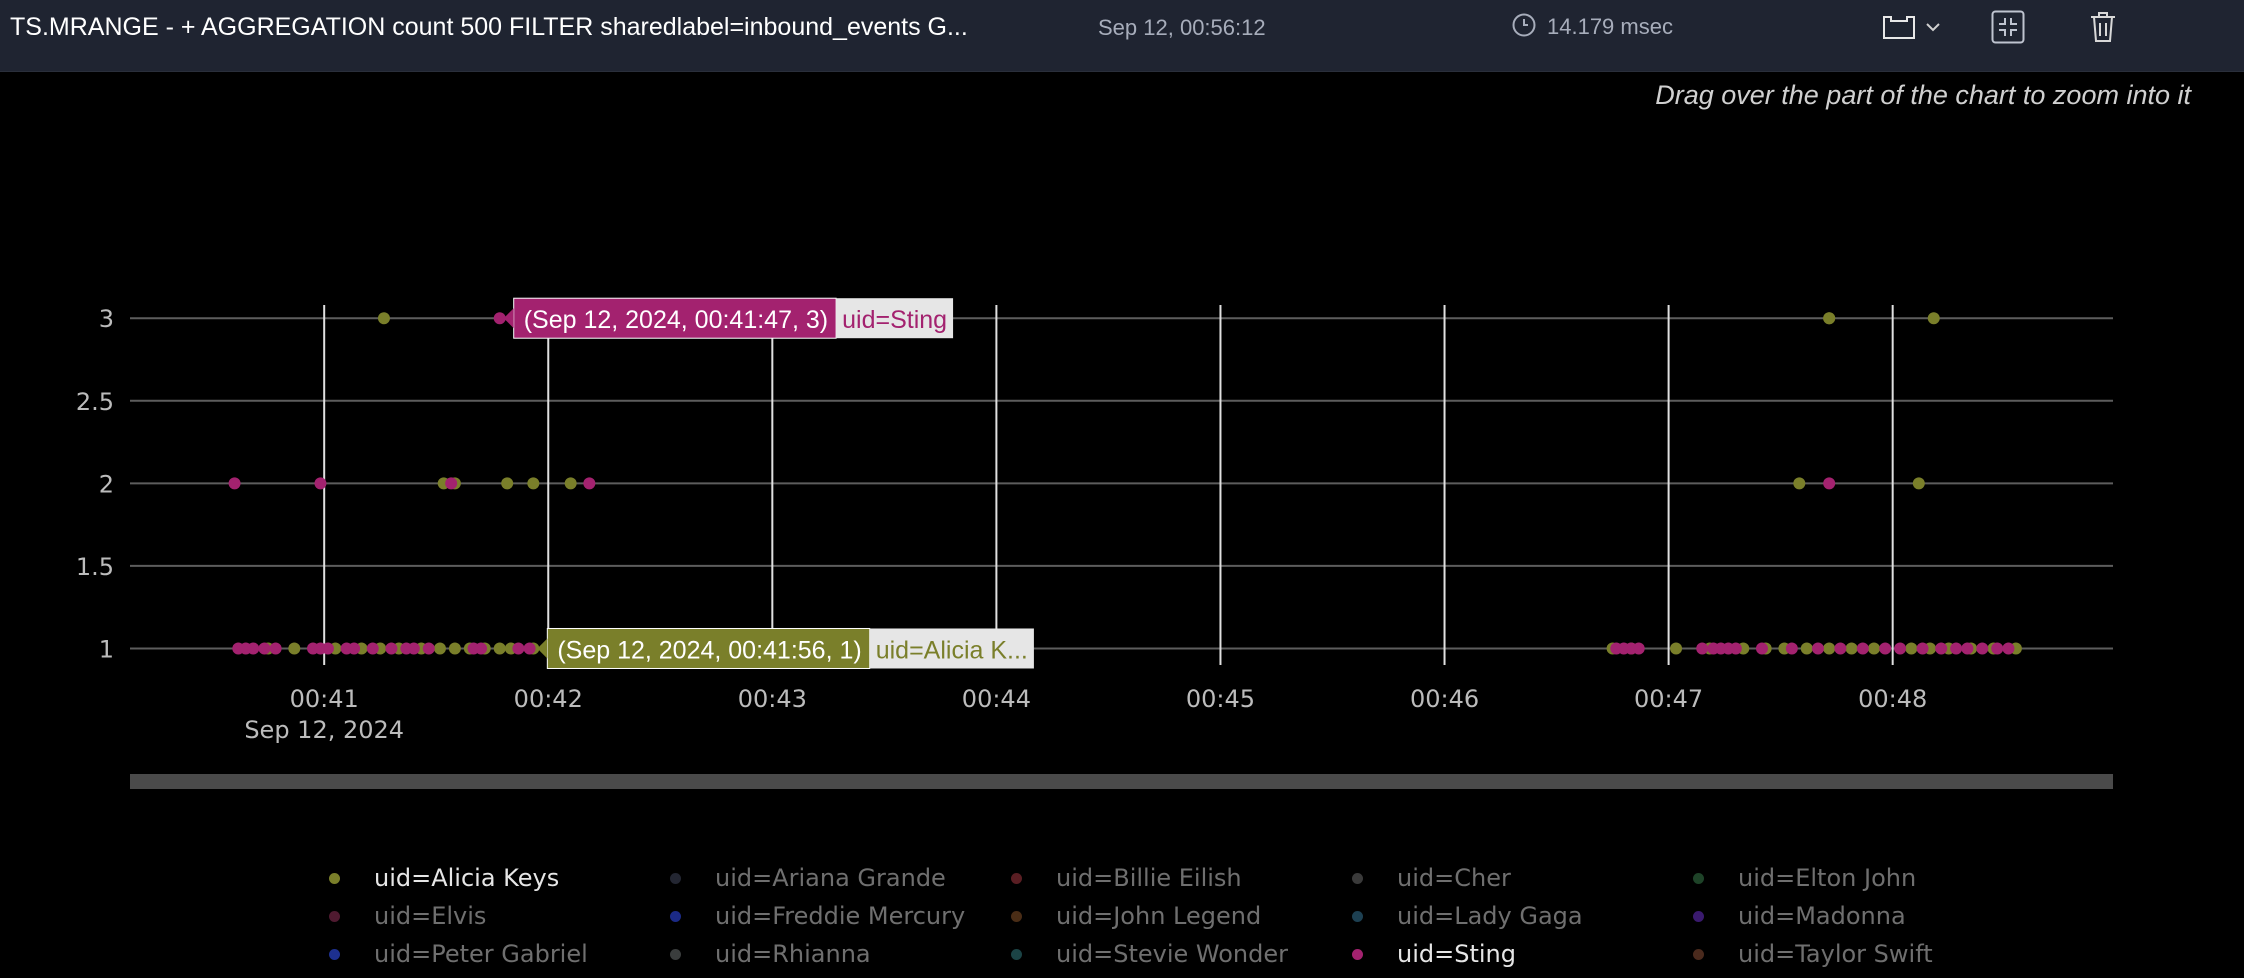 The width and height of the screenshot is (2244, 978). I want to click on trash-icon, so click(2103, 27).